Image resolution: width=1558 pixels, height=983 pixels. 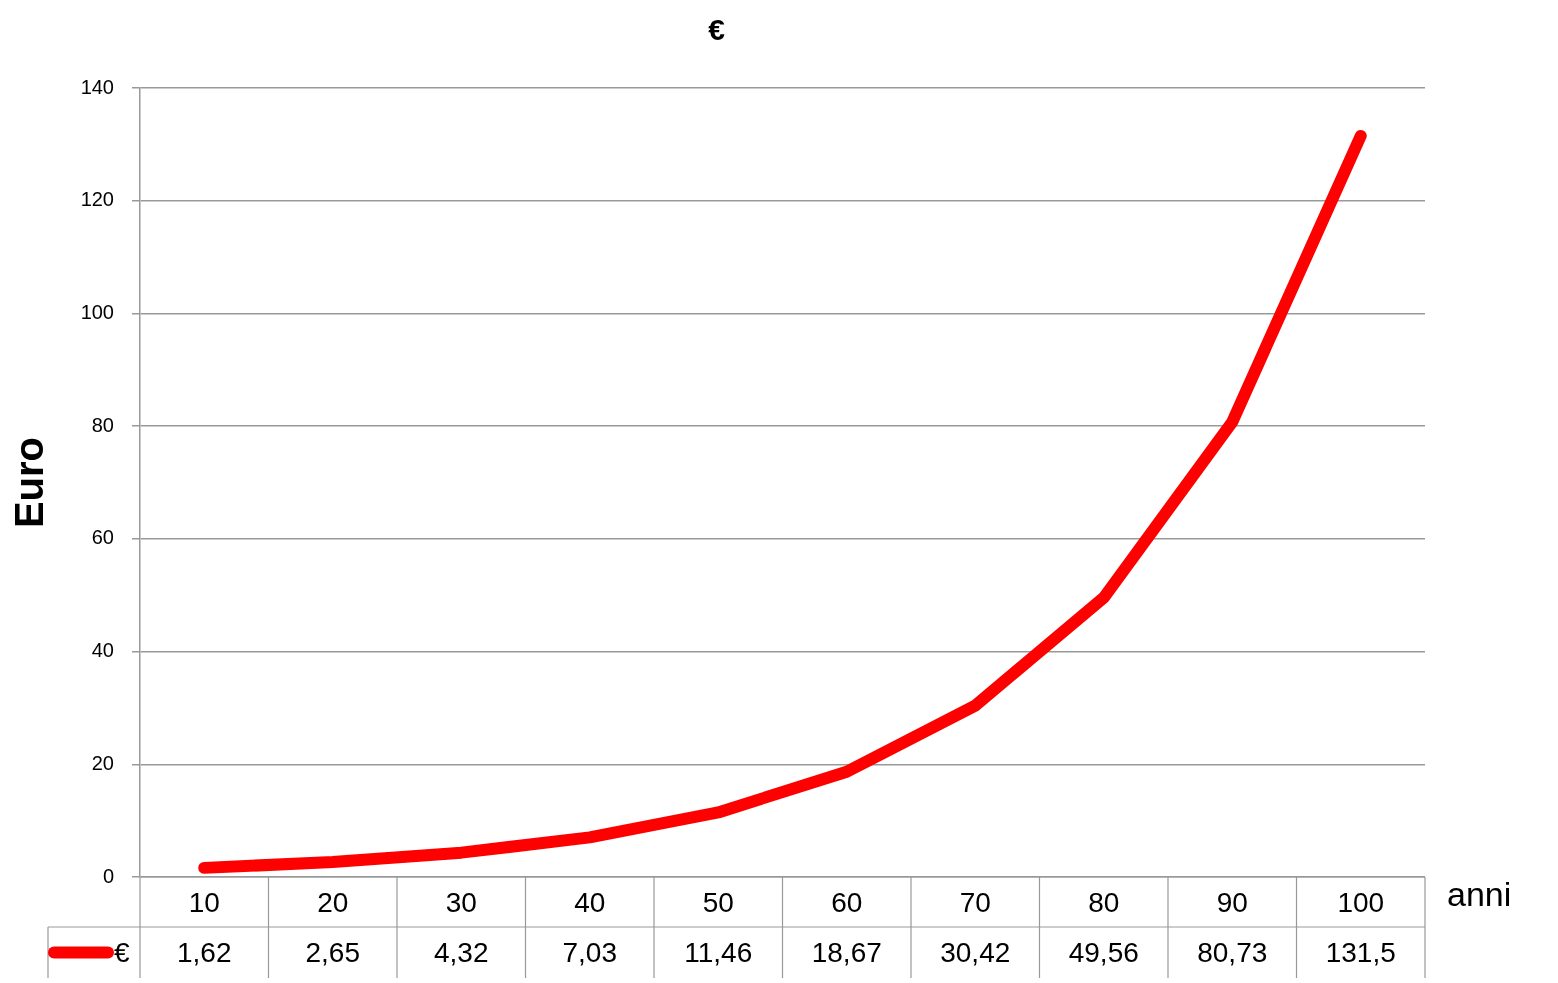 What do you see at coordinates (102, 424) in the screenshot?
I see `y-tick-label: 80` at bounding box center [102, 424].